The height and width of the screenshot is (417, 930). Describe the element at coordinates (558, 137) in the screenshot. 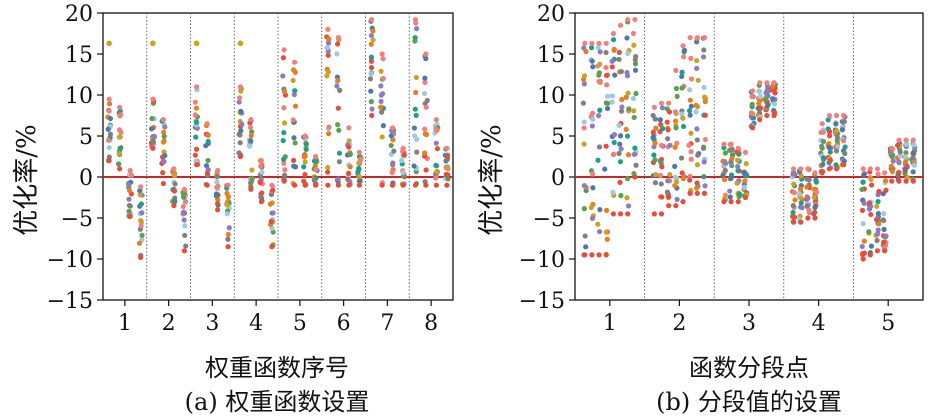

I see `y-tick-label: 5` at that location.